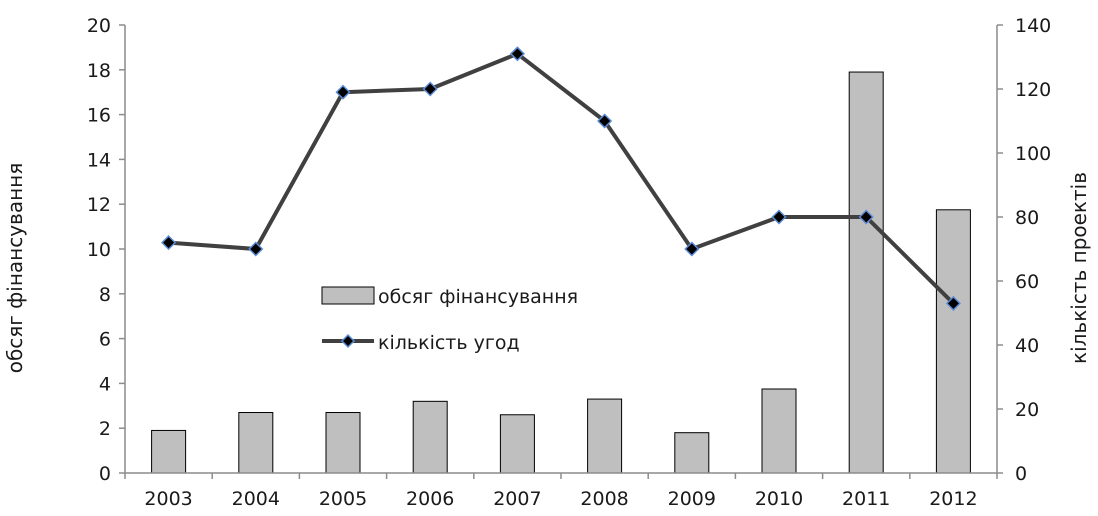 This screenshot has height=516, width=1098. What do you see at coordinates (866, 217) in the screenshot?
I see `point-2011` at bounding box center [866, 217].